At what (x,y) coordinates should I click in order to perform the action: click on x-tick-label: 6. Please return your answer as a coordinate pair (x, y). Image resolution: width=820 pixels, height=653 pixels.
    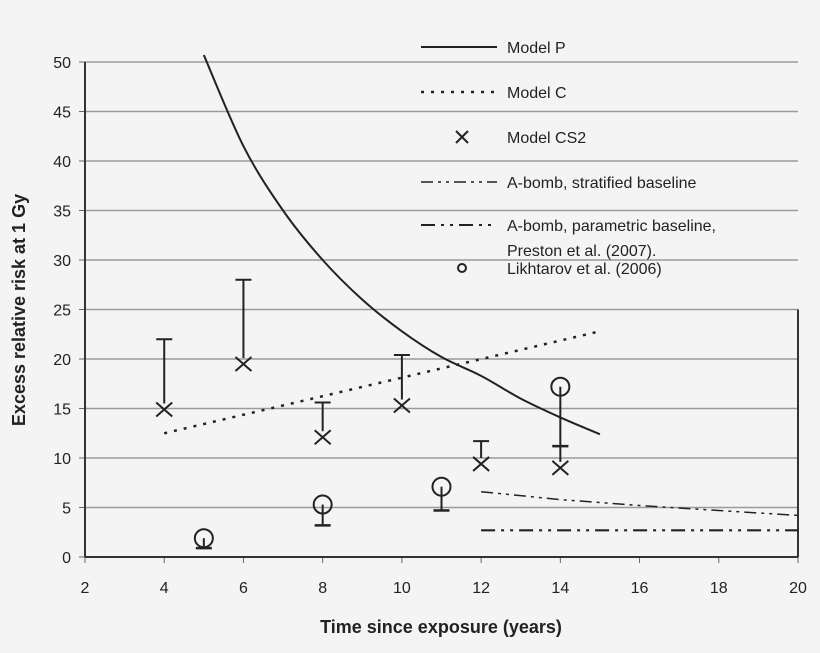
    Looking at the image, I should click on (243, 588).